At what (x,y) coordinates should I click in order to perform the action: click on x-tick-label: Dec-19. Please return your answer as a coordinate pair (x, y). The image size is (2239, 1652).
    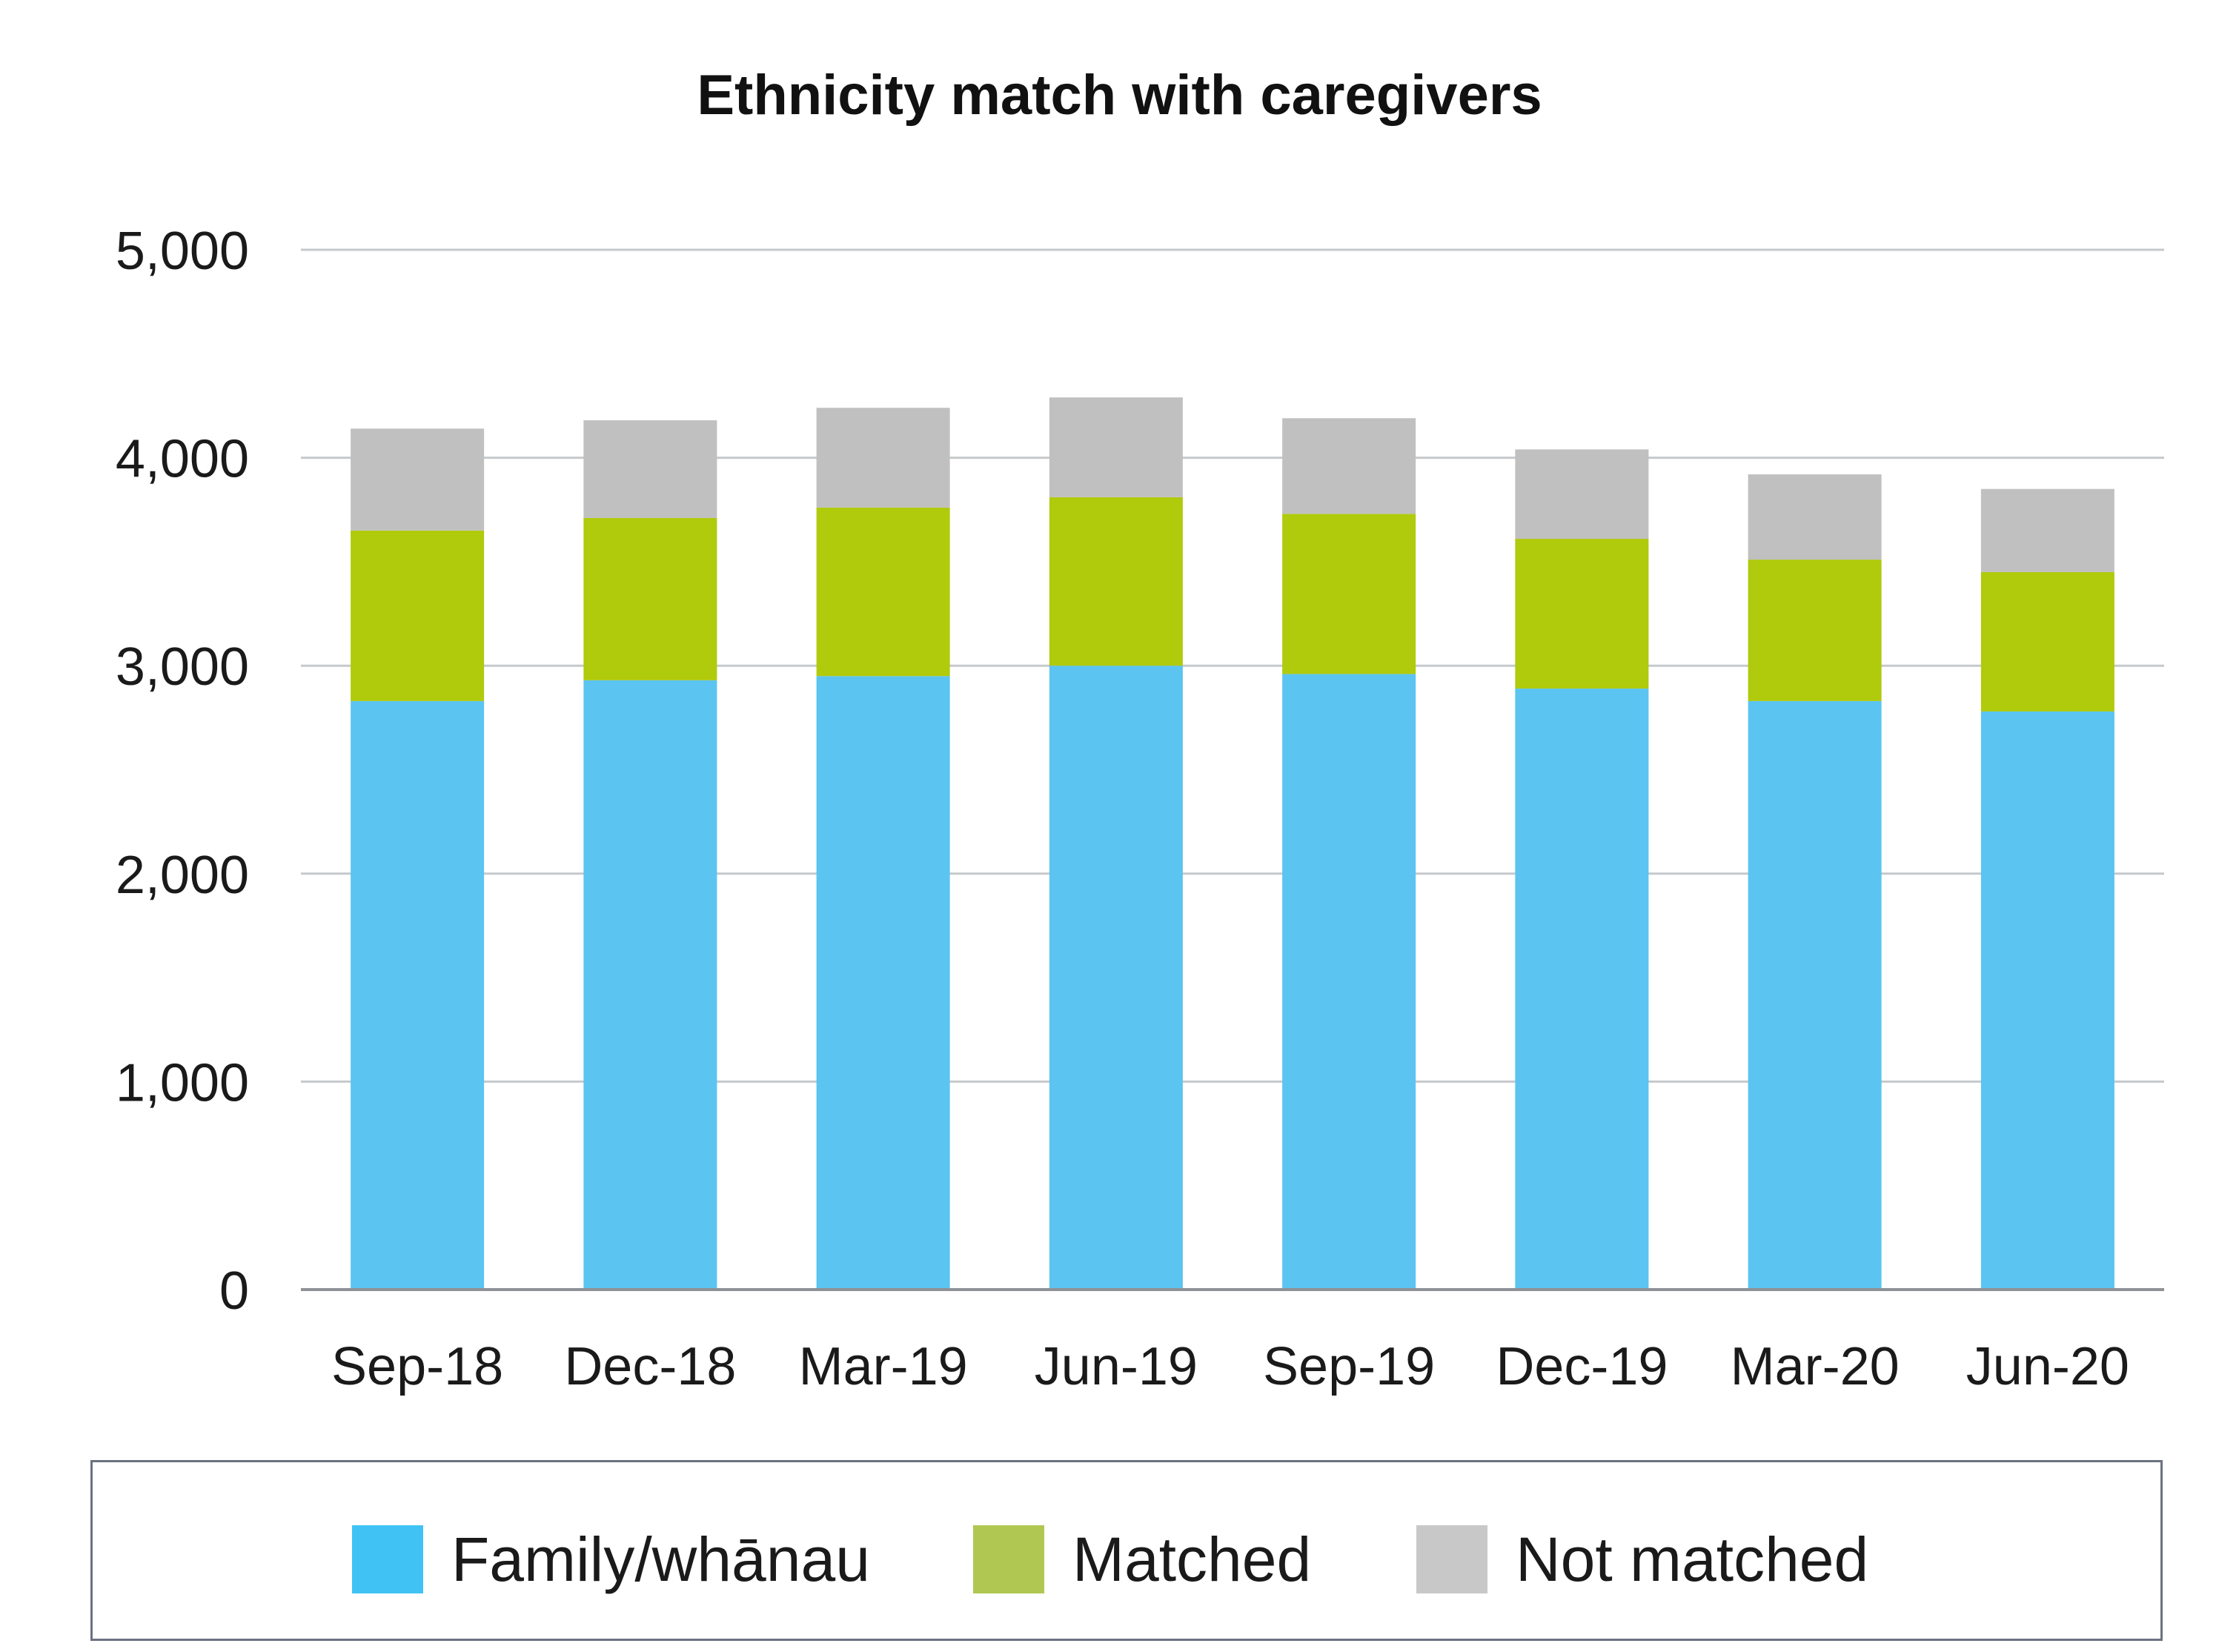
    Looking at the image, I should click on (1582, 1366).